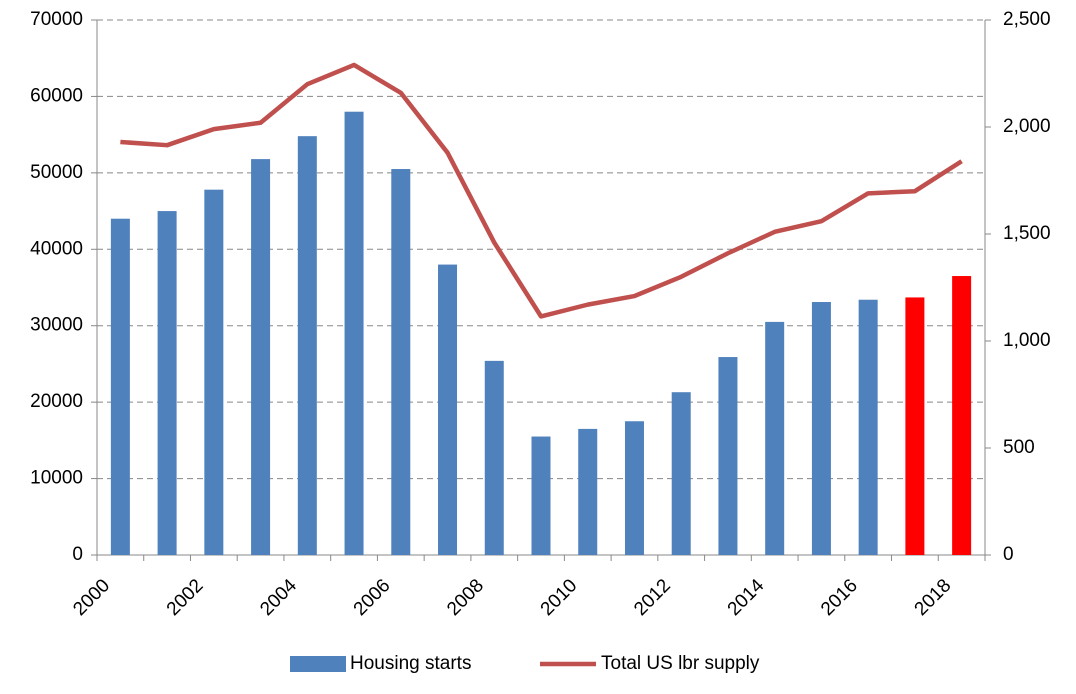  What do you see at coordinates (56, 19) in the screenshot?
I see `y-tick-label: 70000` at bounding box center [56, 19].